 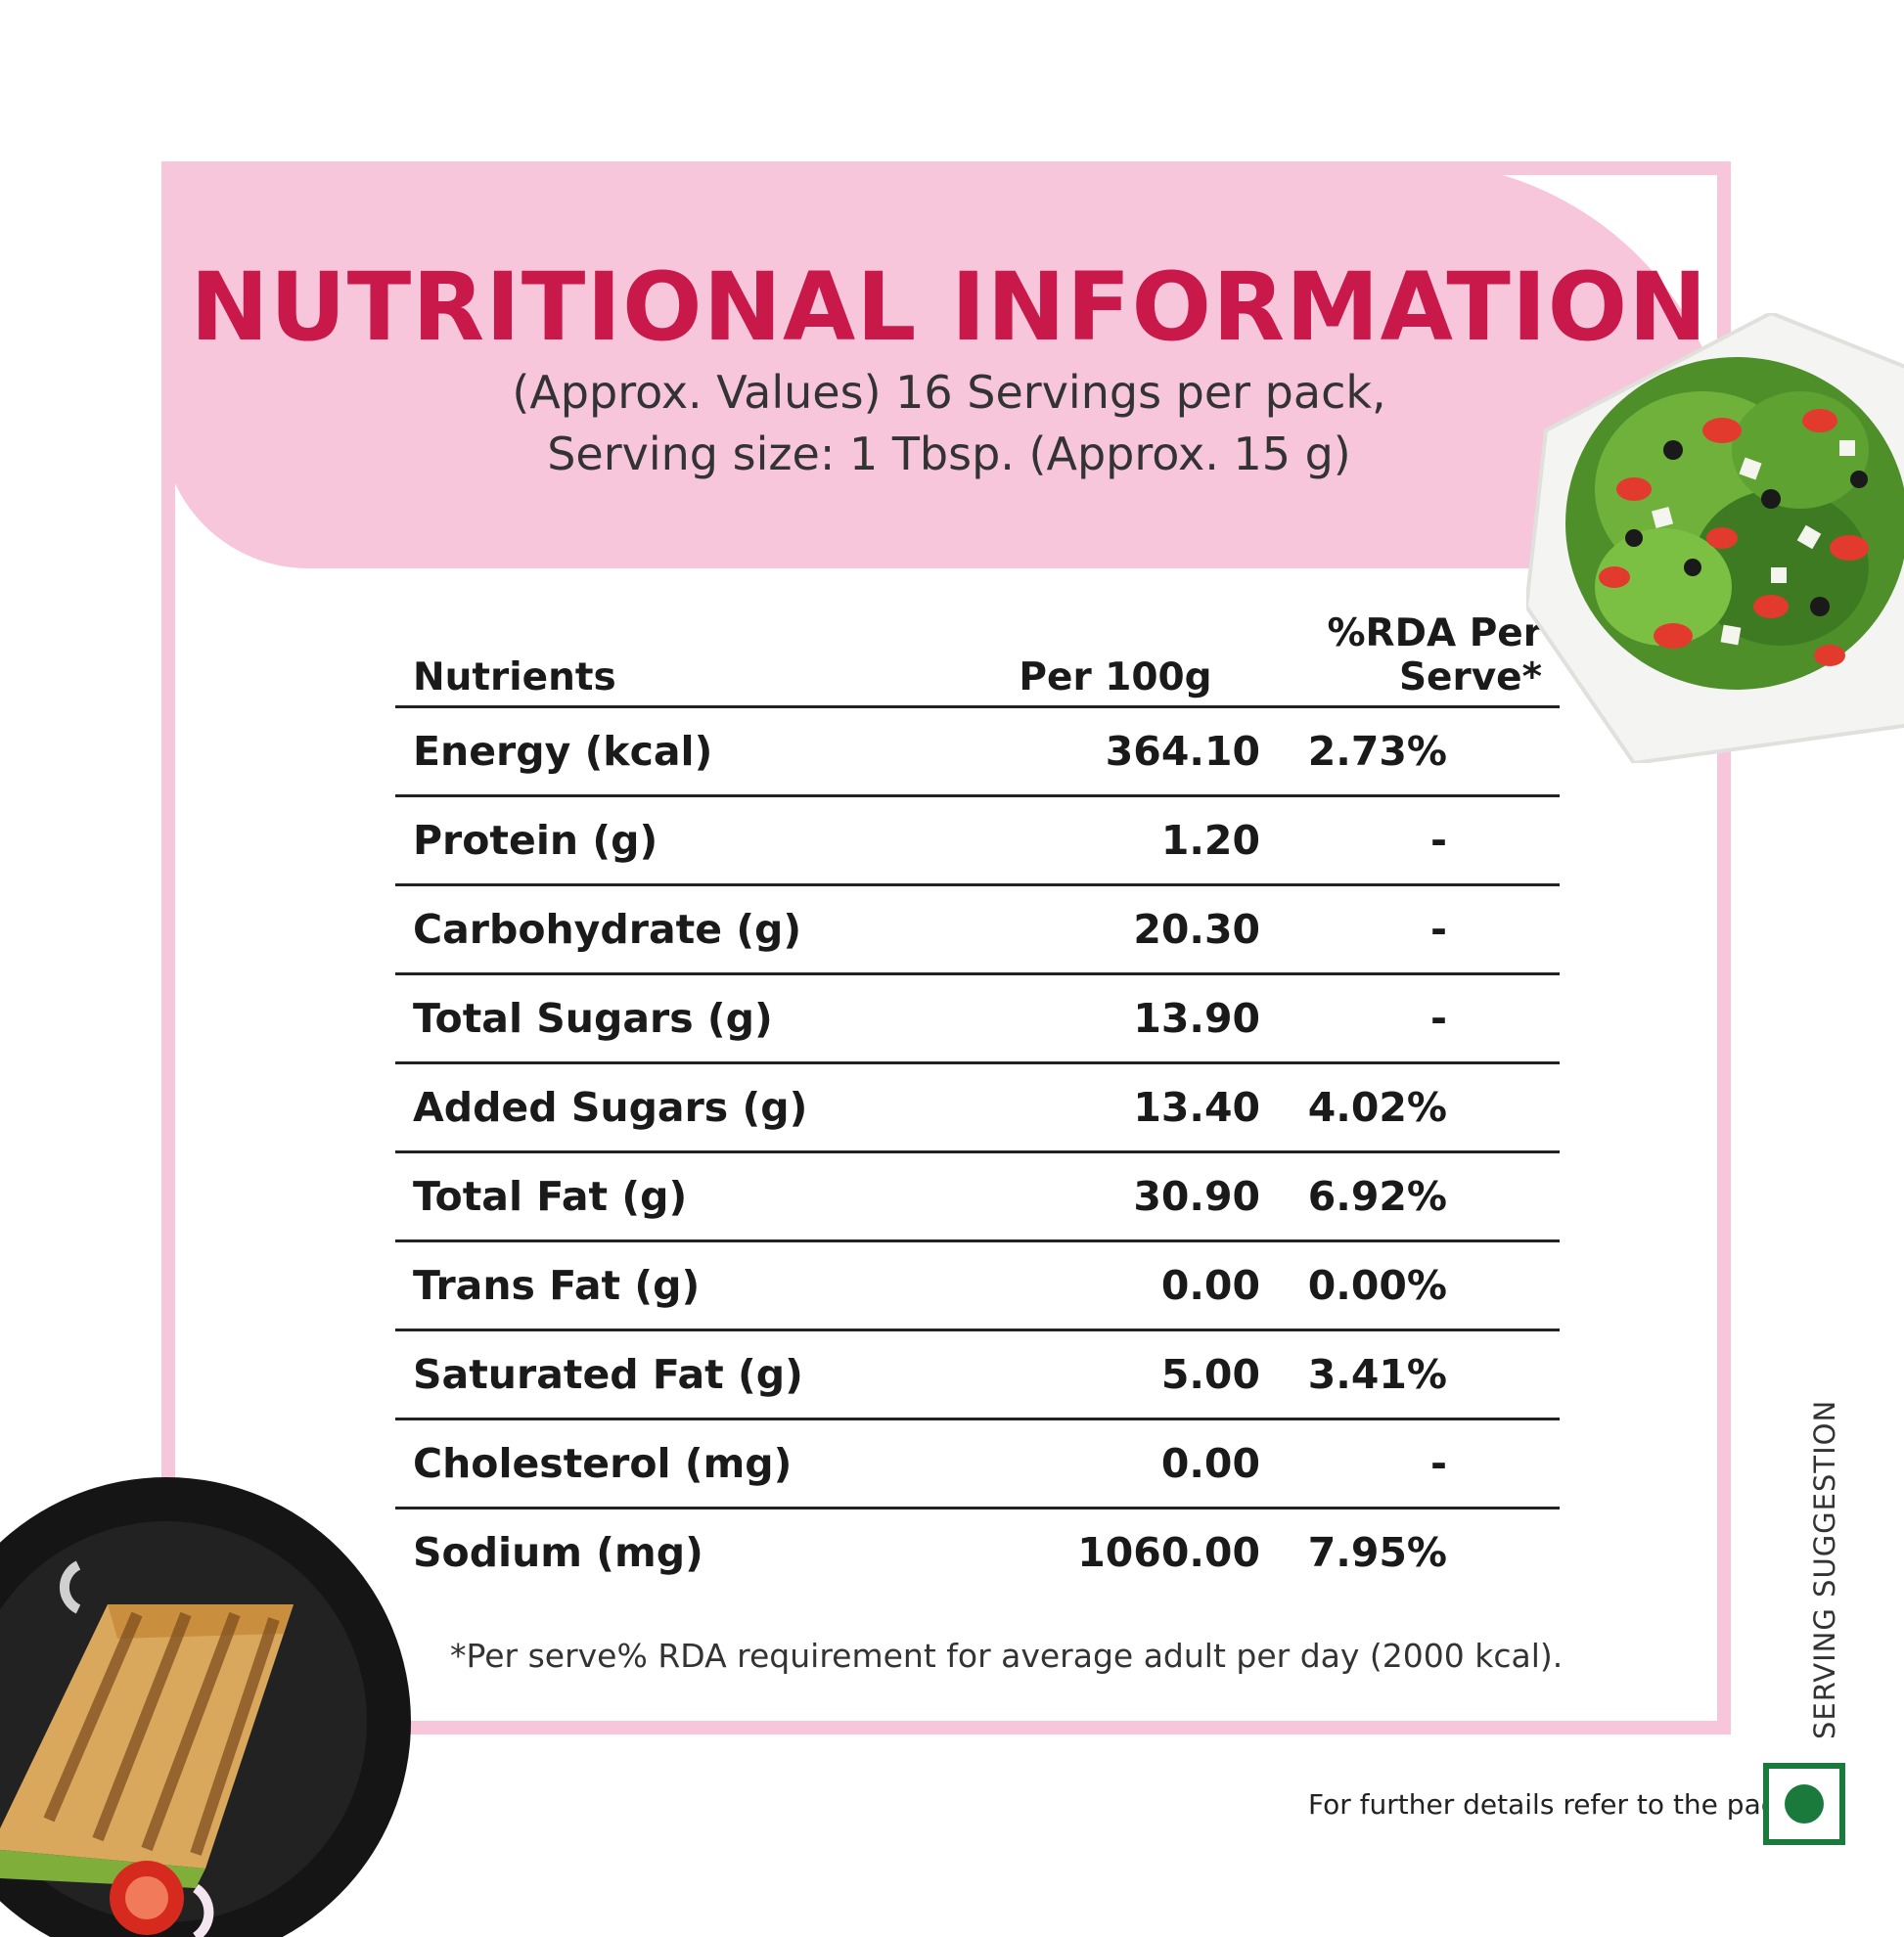 What do you see at coordinates (634, 1019) in the screenshot?
I see `nutrient-name: Total Sugars (g)` at bounding box center [634, 1019].